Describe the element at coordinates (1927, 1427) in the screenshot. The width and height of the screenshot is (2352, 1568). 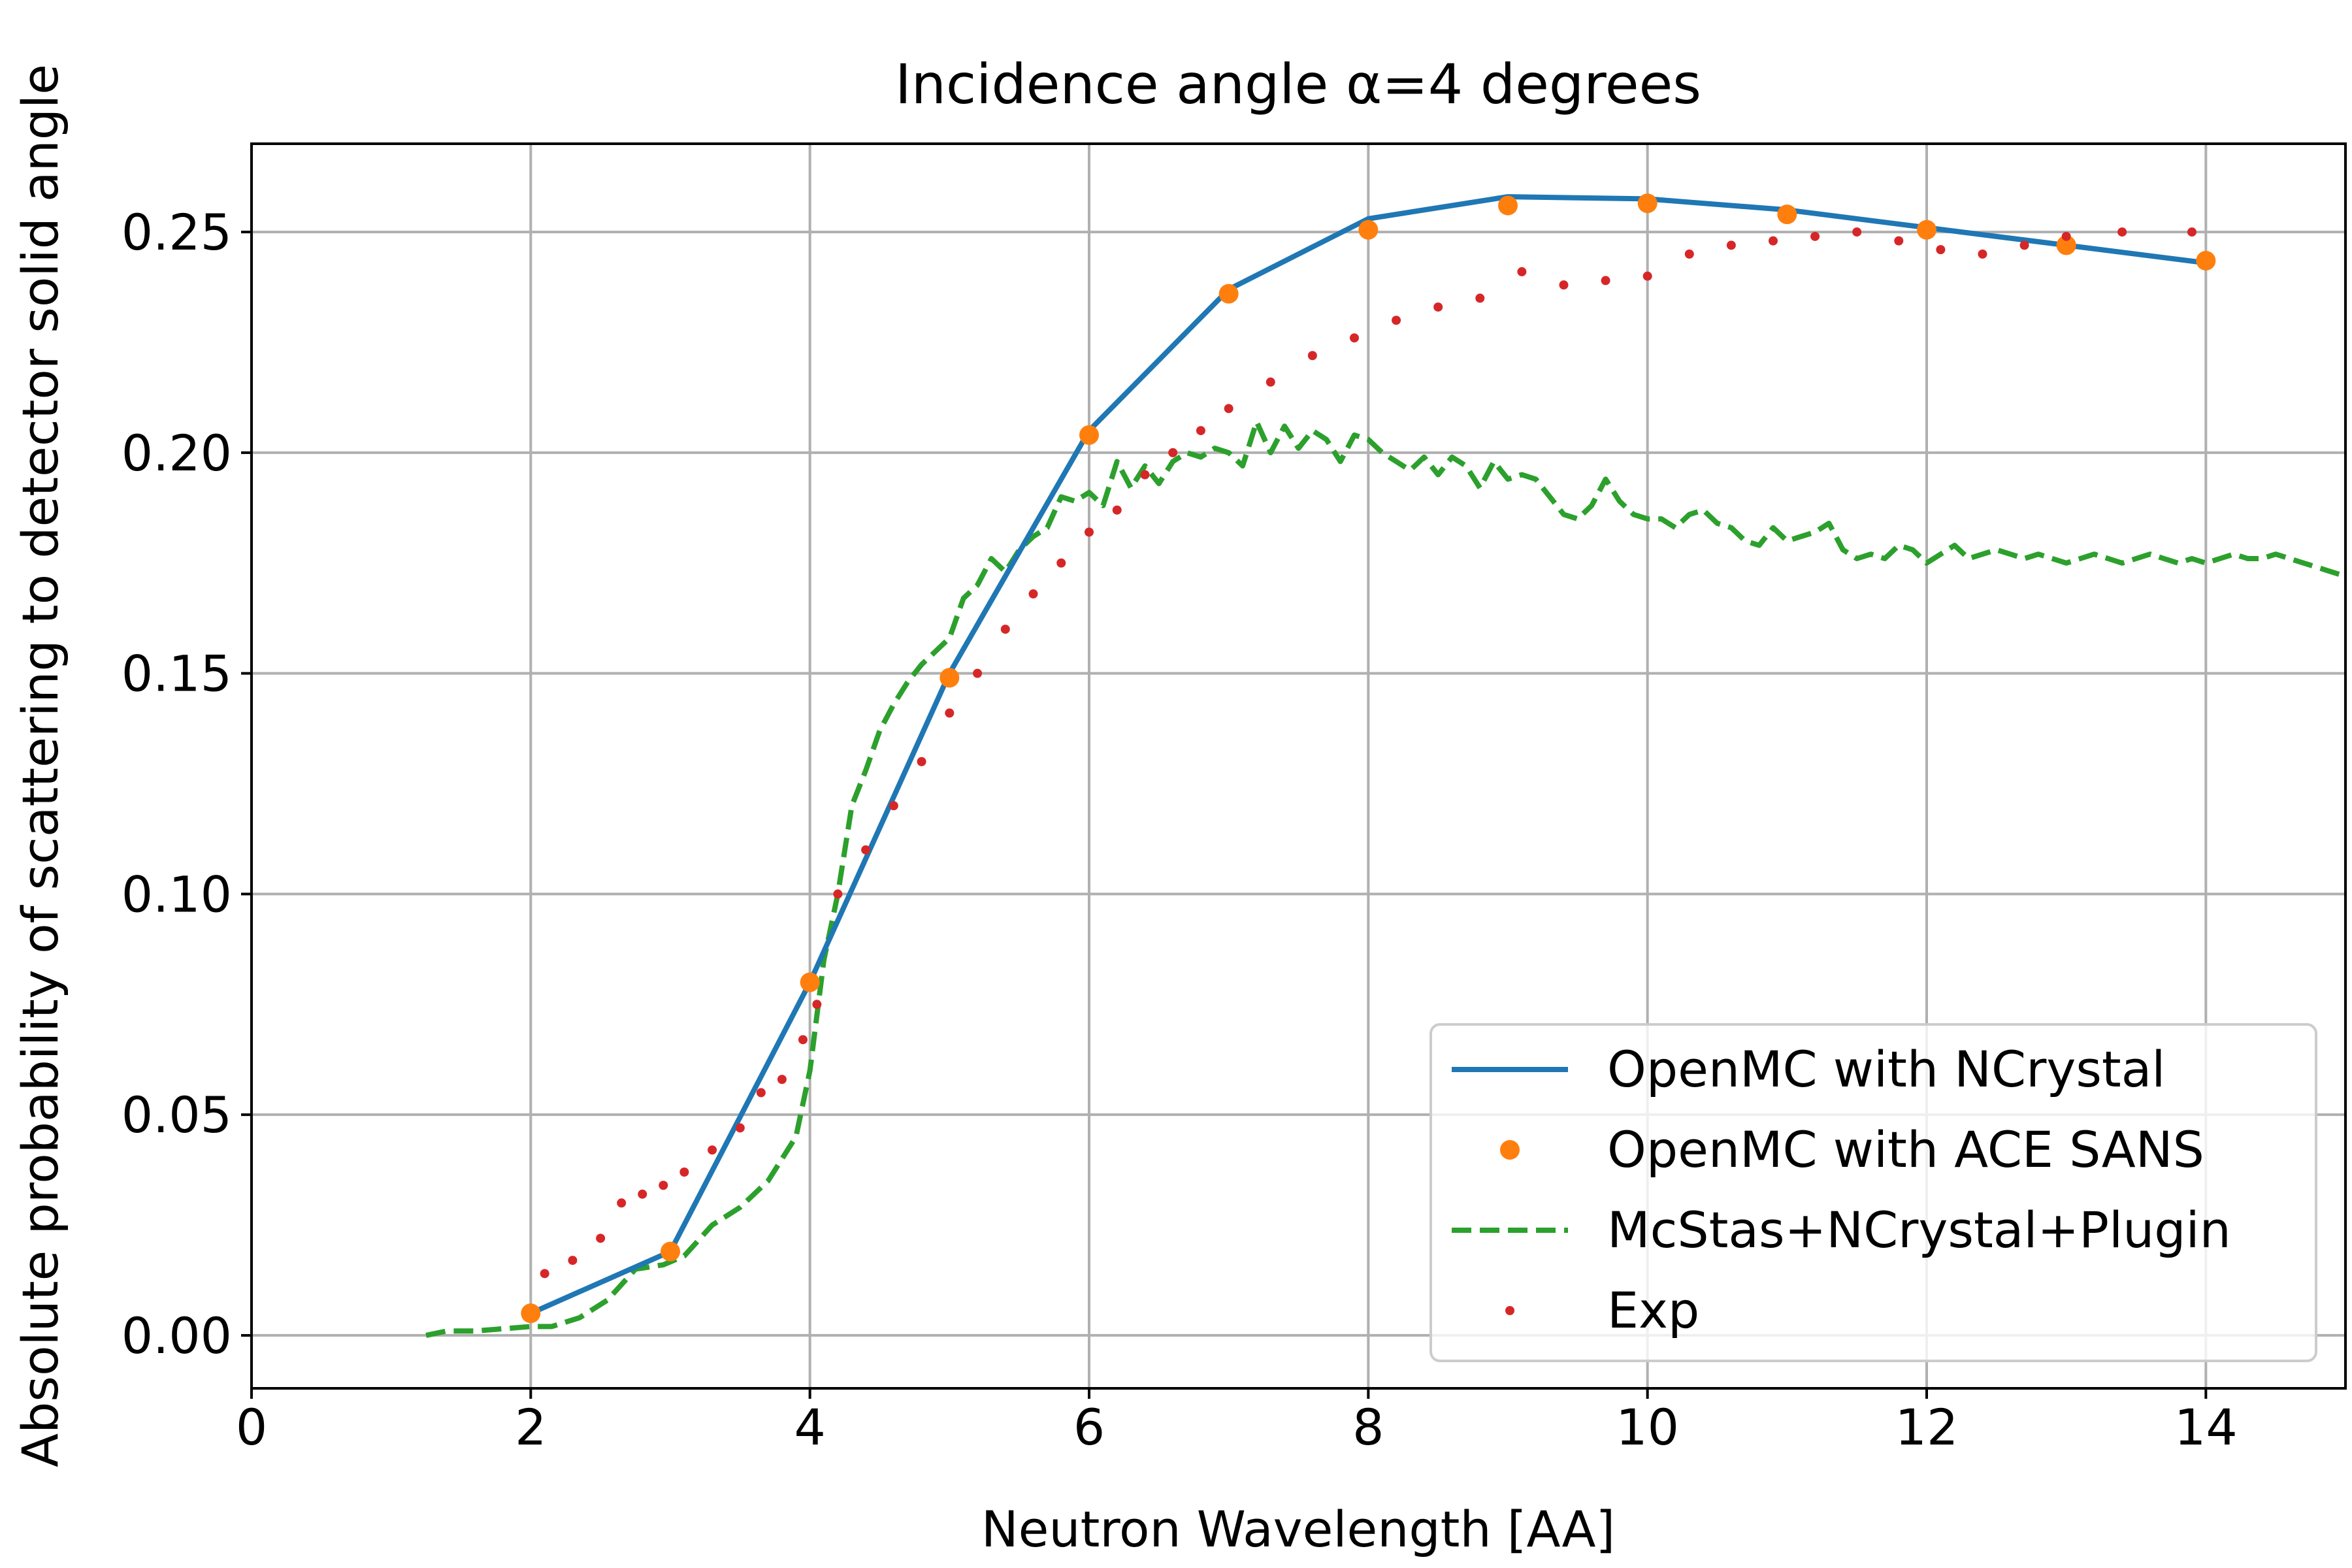
I see `x-tick-label: 12` at that location.